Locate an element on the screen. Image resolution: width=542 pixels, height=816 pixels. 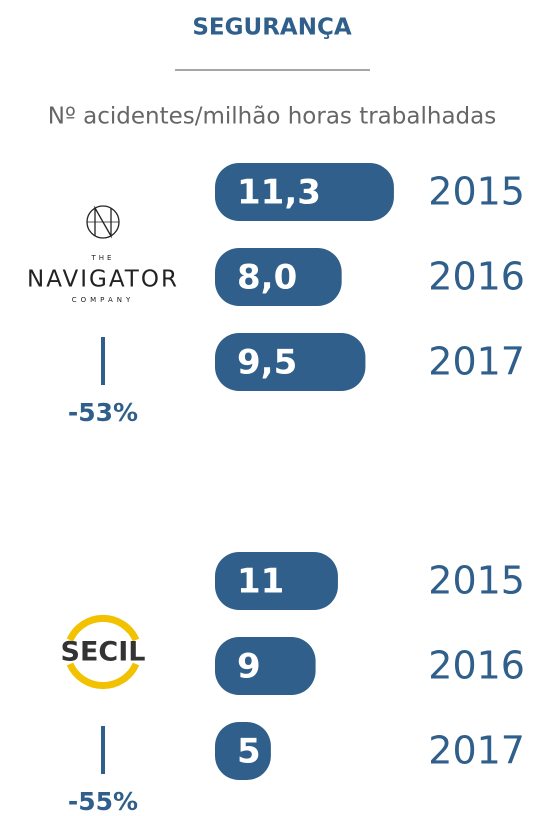
logo: NAVIGATOR is located at coordinates (103, 280).